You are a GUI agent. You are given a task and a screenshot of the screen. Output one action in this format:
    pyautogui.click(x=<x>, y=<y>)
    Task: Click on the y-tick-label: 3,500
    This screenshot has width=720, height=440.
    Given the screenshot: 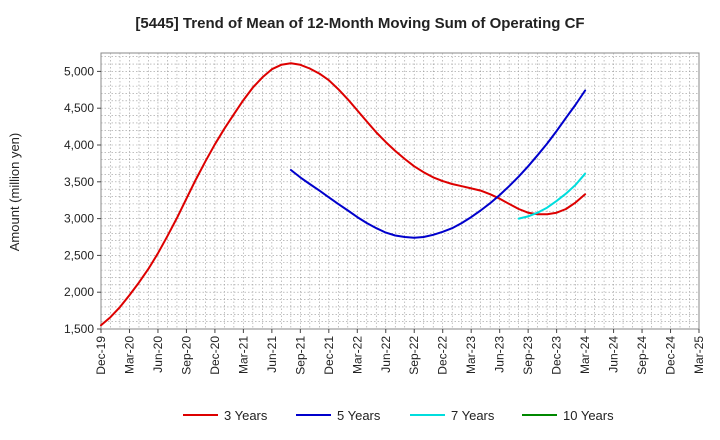 What is the action you would take?
    pyautogui.click(x=79, y=182)
    